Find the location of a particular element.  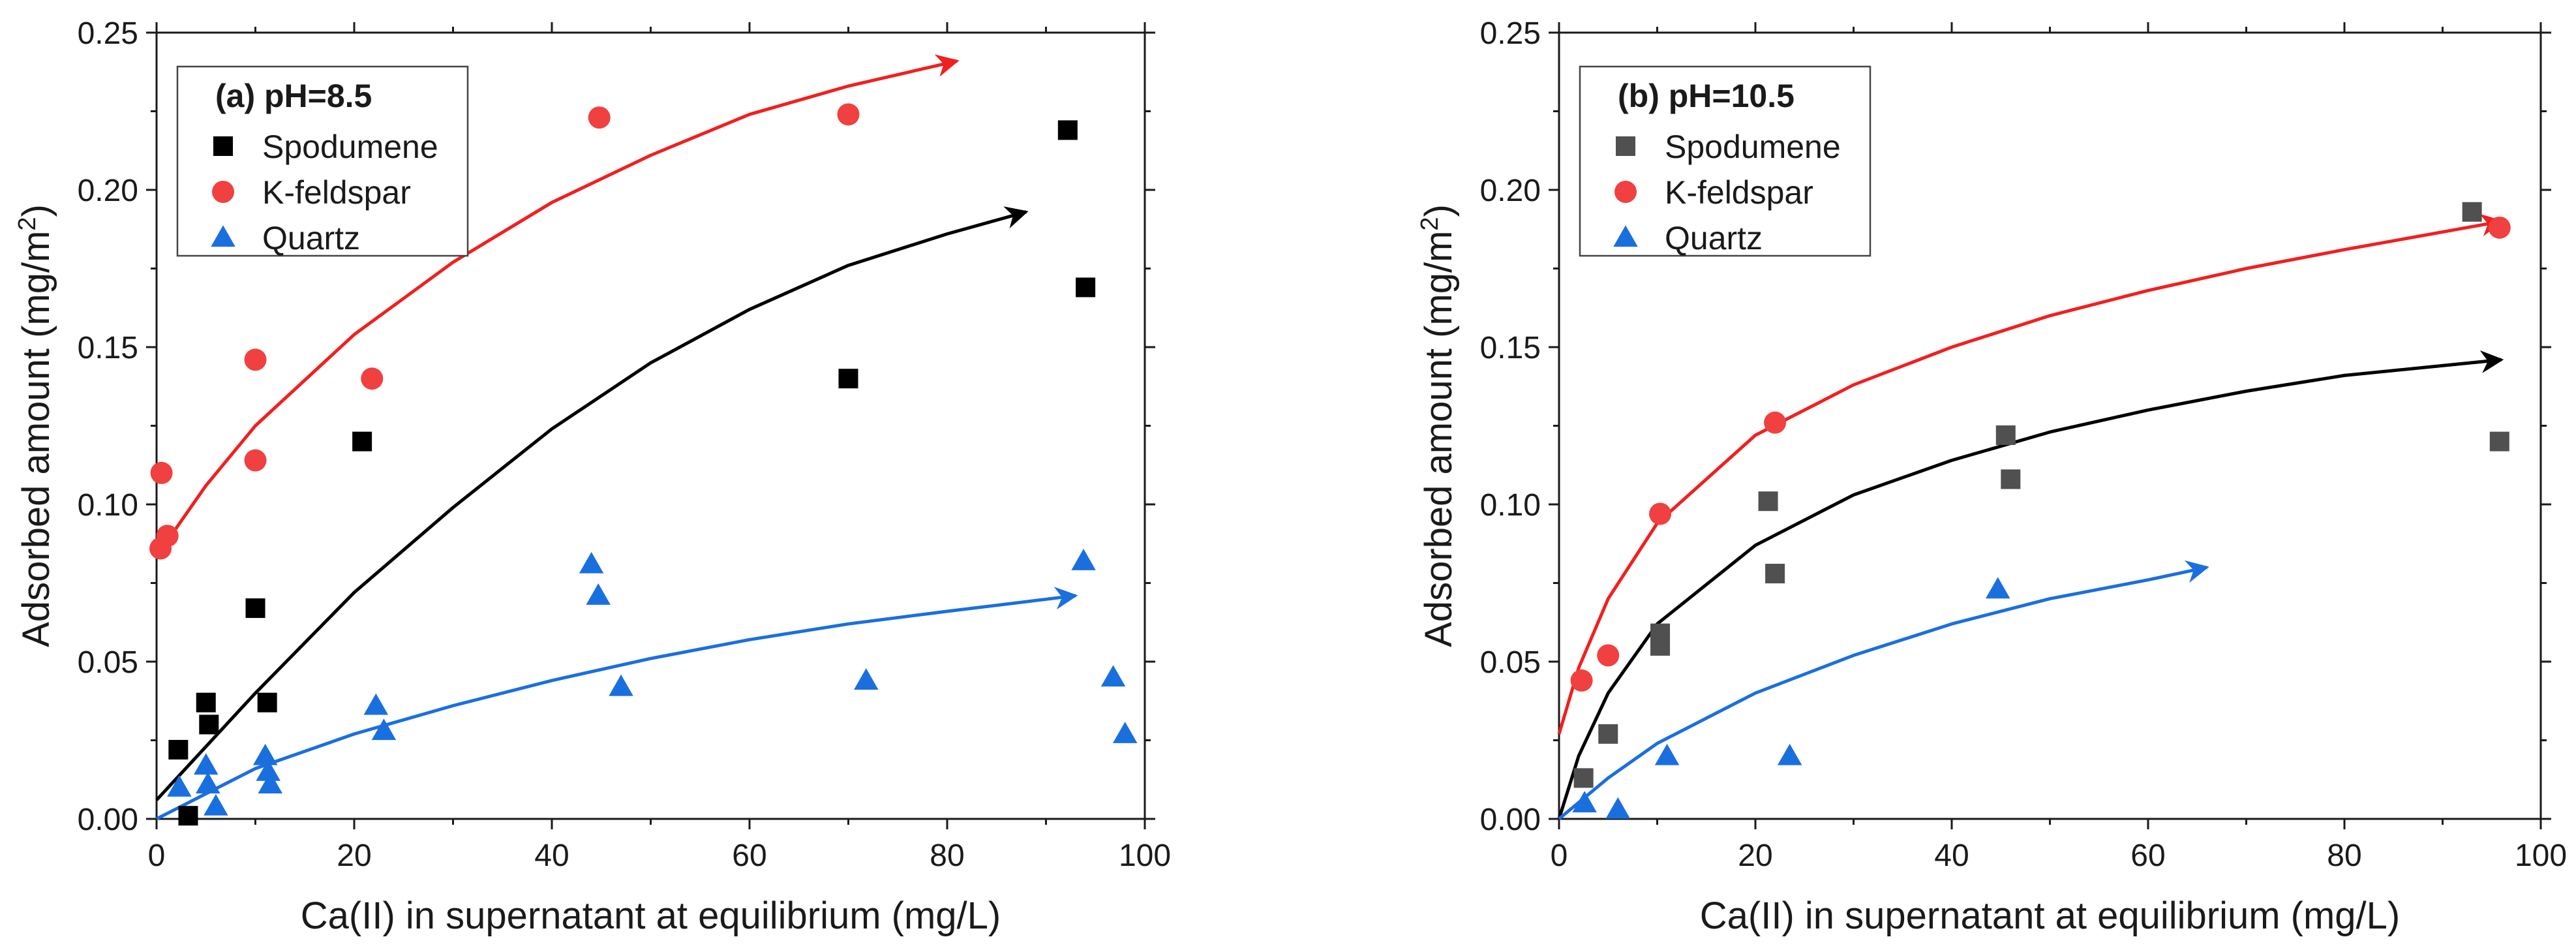

legend-title: (a) pH=8.5 is located at coordinates (293, 96).